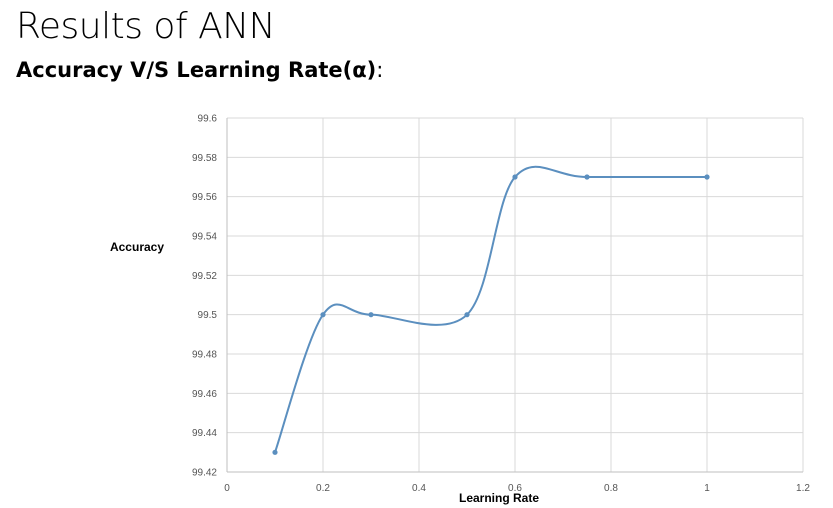  Describe the element at coordinates (499, 498) in the screenshot. I see `x-axis-title: Learning Rate` at that location.